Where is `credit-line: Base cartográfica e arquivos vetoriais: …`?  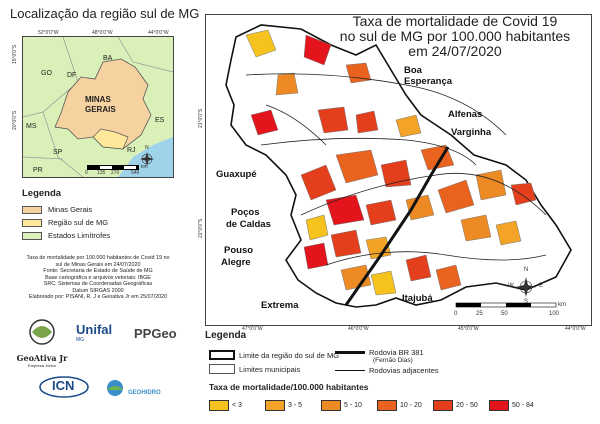 credit-line: Base cartográfica e arquivos vetoriais: … is located at coordinates (98, 277).